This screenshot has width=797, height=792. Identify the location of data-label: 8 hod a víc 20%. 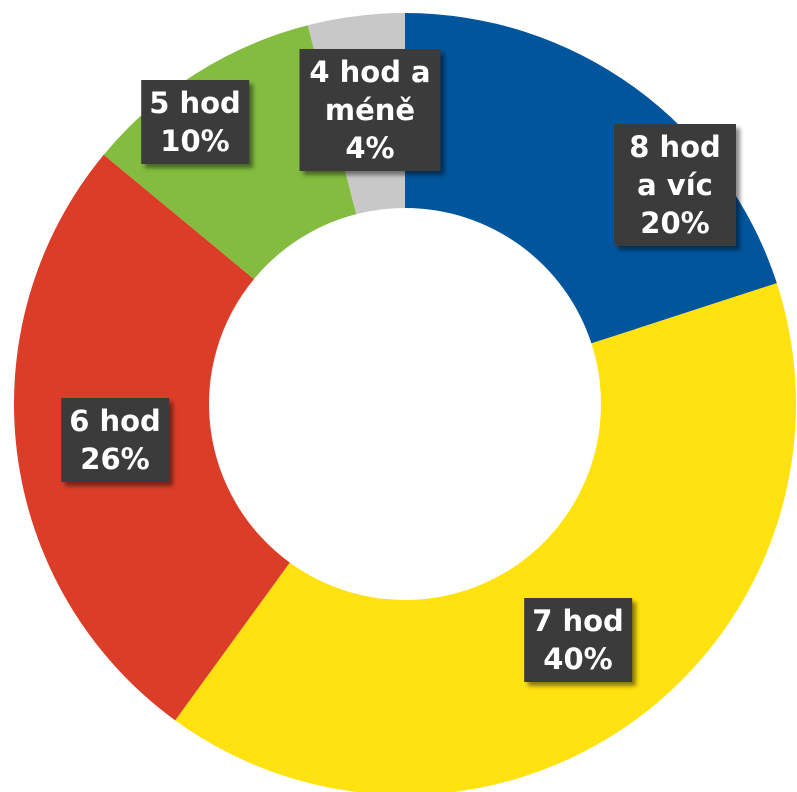
(675, 185).